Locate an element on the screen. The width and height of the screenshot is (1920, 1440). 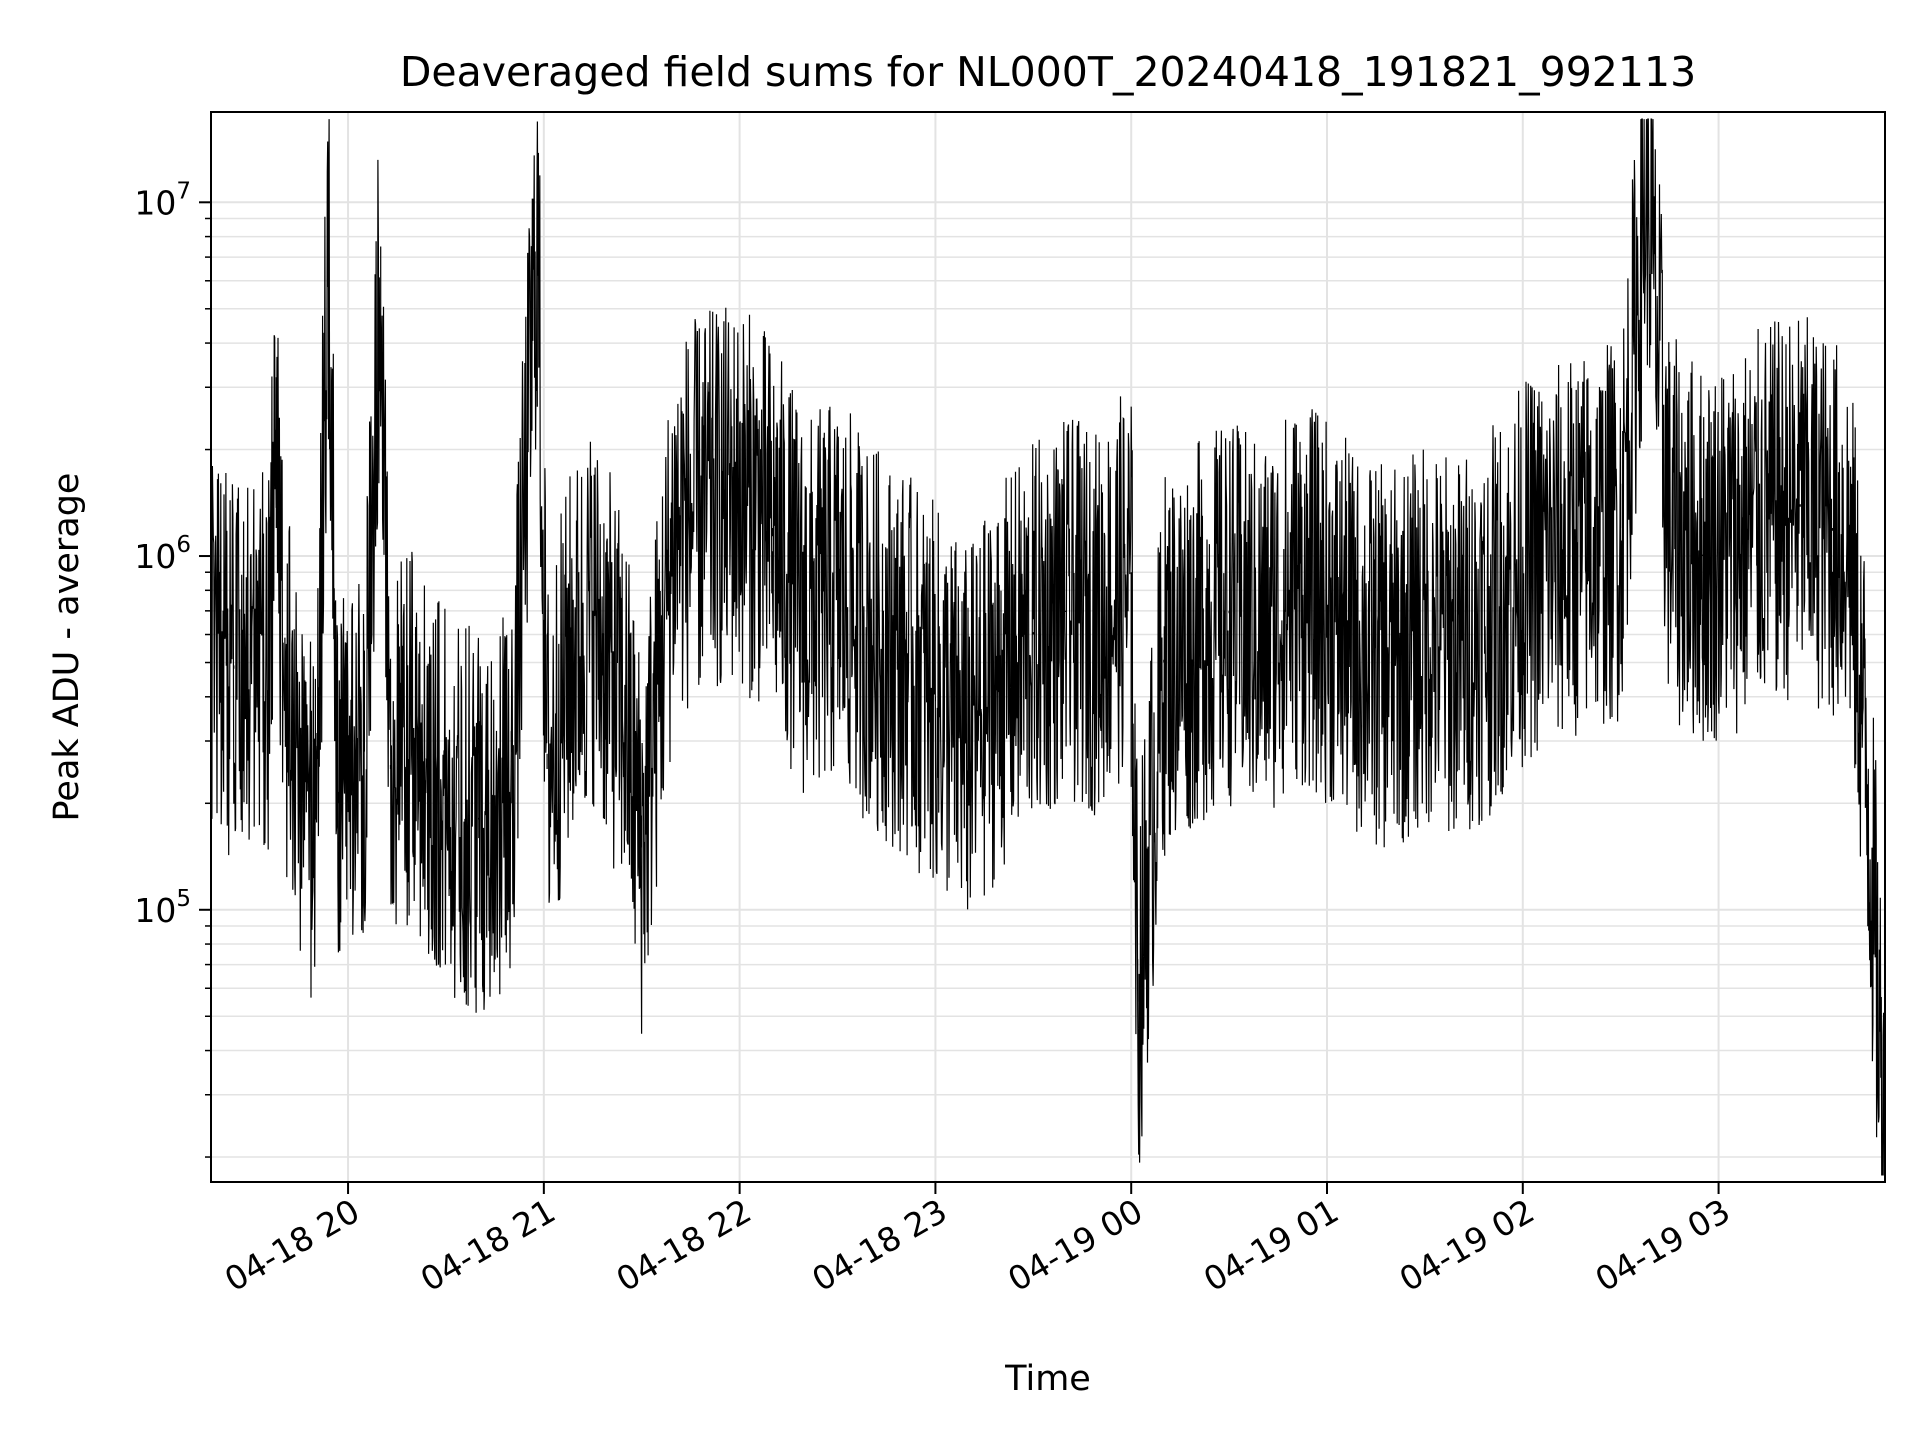
y-tick-label: 10⁵ is located at coordinates (162, 908).